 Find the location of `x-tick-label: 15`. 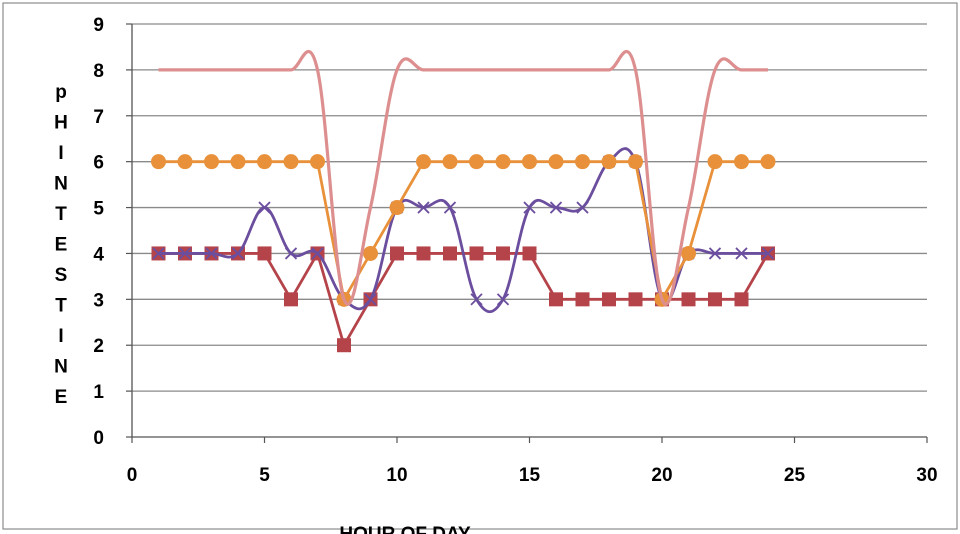

x-tick-label: 15 is located at coordinates (530, 475).